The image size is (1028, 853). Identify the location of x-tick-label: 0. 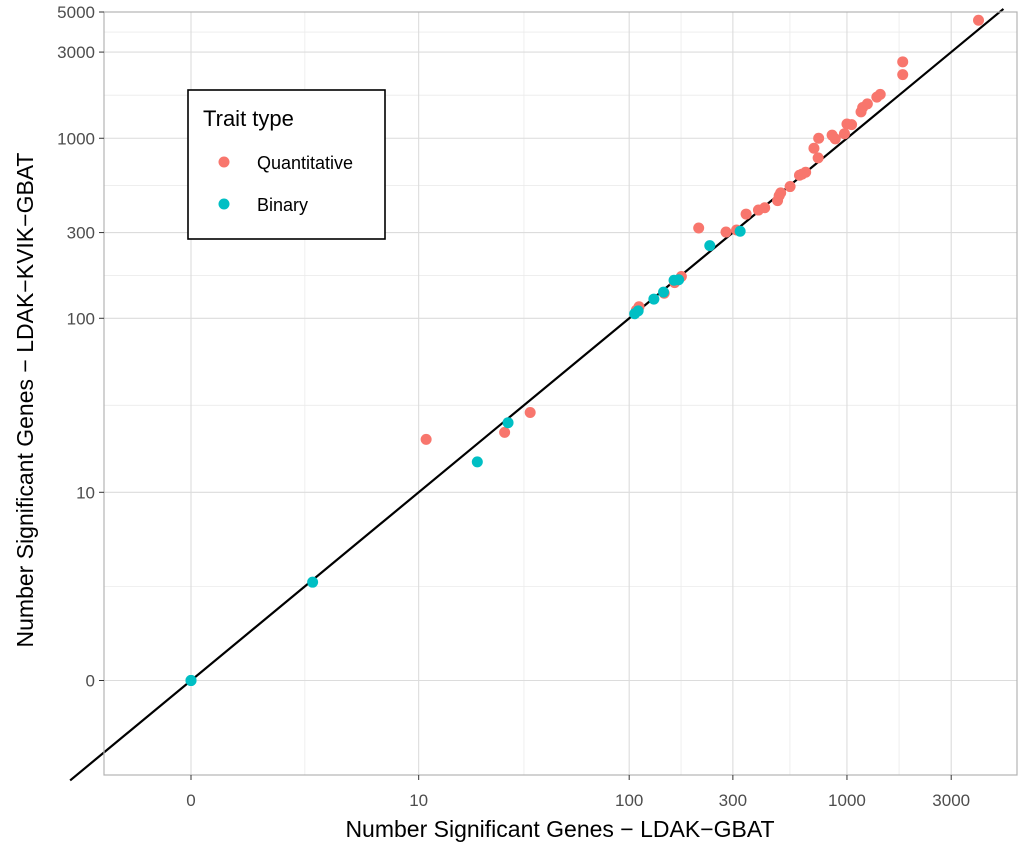
(190, 800).